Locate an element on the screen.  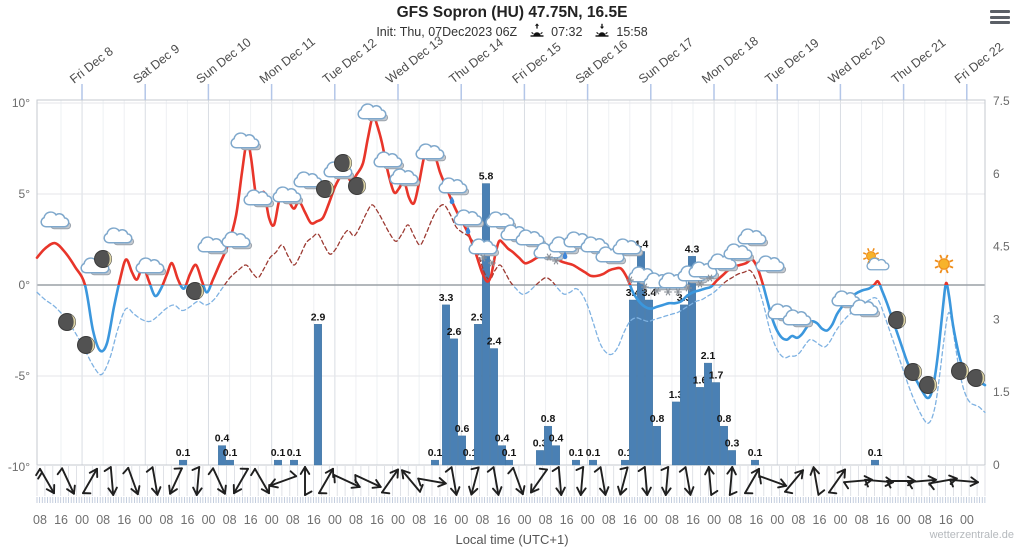
page-title: GFS Sopron (HU) 47.75N, 16.5E is located at coordinates (512, 12).